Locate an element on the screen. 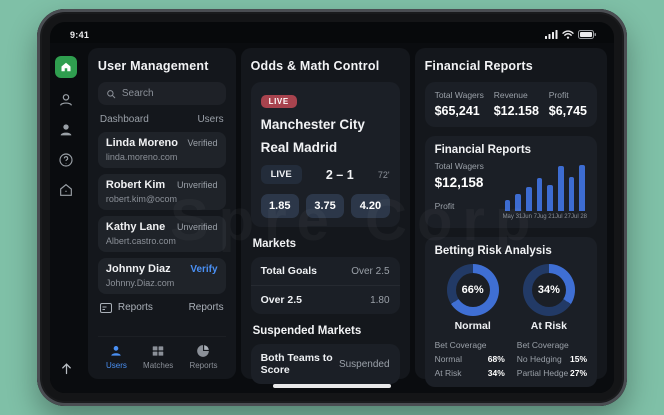 This screenshot has width=664, height=415. help-icon is located at coordinates (66, 159).